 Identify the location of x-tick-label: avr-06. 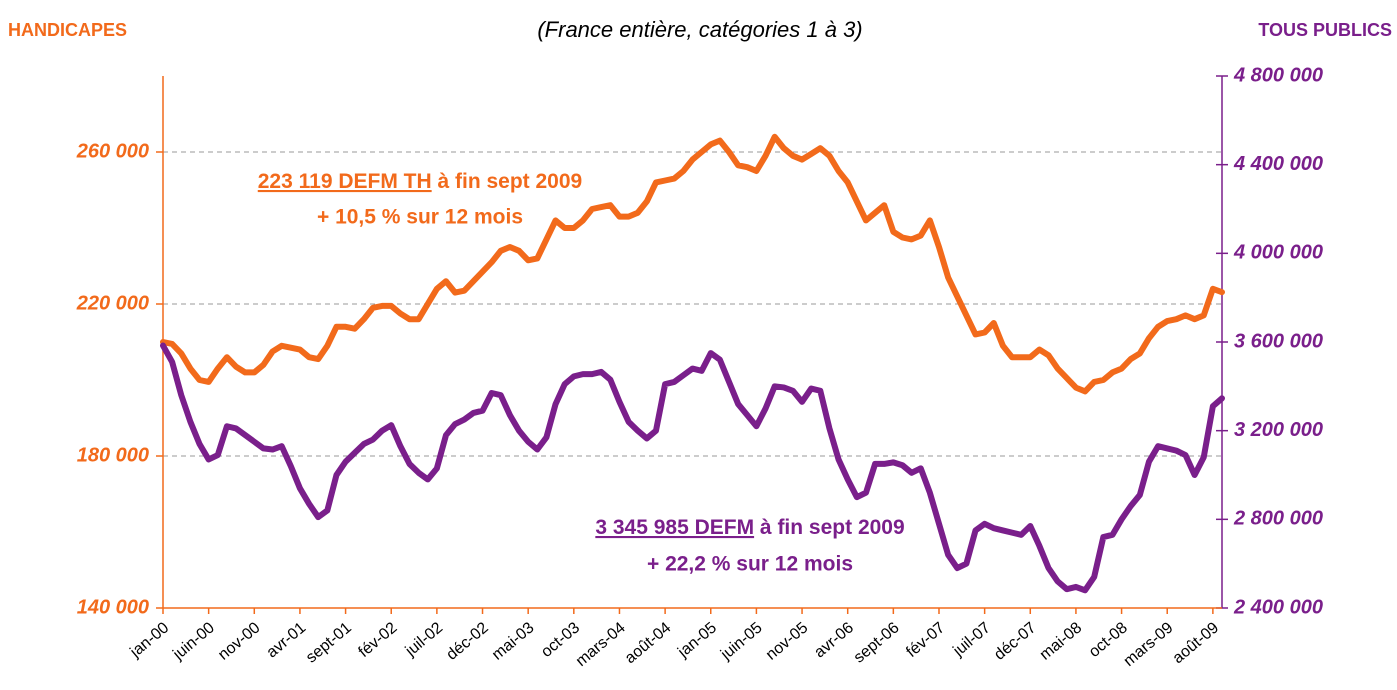
(834, 640).